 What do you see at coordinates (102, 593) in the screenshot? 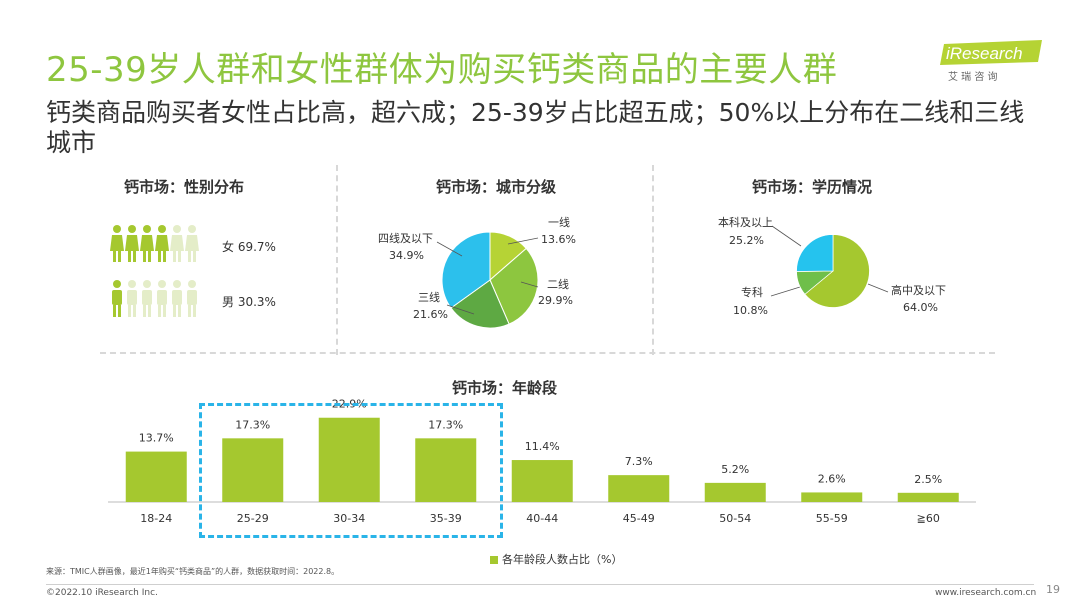
I see `copyright: ©2022.10 iResearch Inc.` at bounding box center [102, 593].